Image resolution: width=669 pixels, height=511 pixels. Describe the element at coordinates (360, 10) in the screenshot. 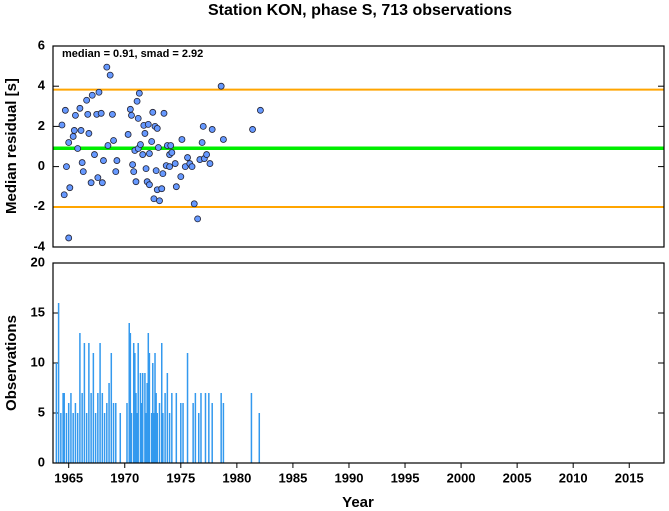

I see `chart-title: Station KON, phase S, 713 observations` at that location.